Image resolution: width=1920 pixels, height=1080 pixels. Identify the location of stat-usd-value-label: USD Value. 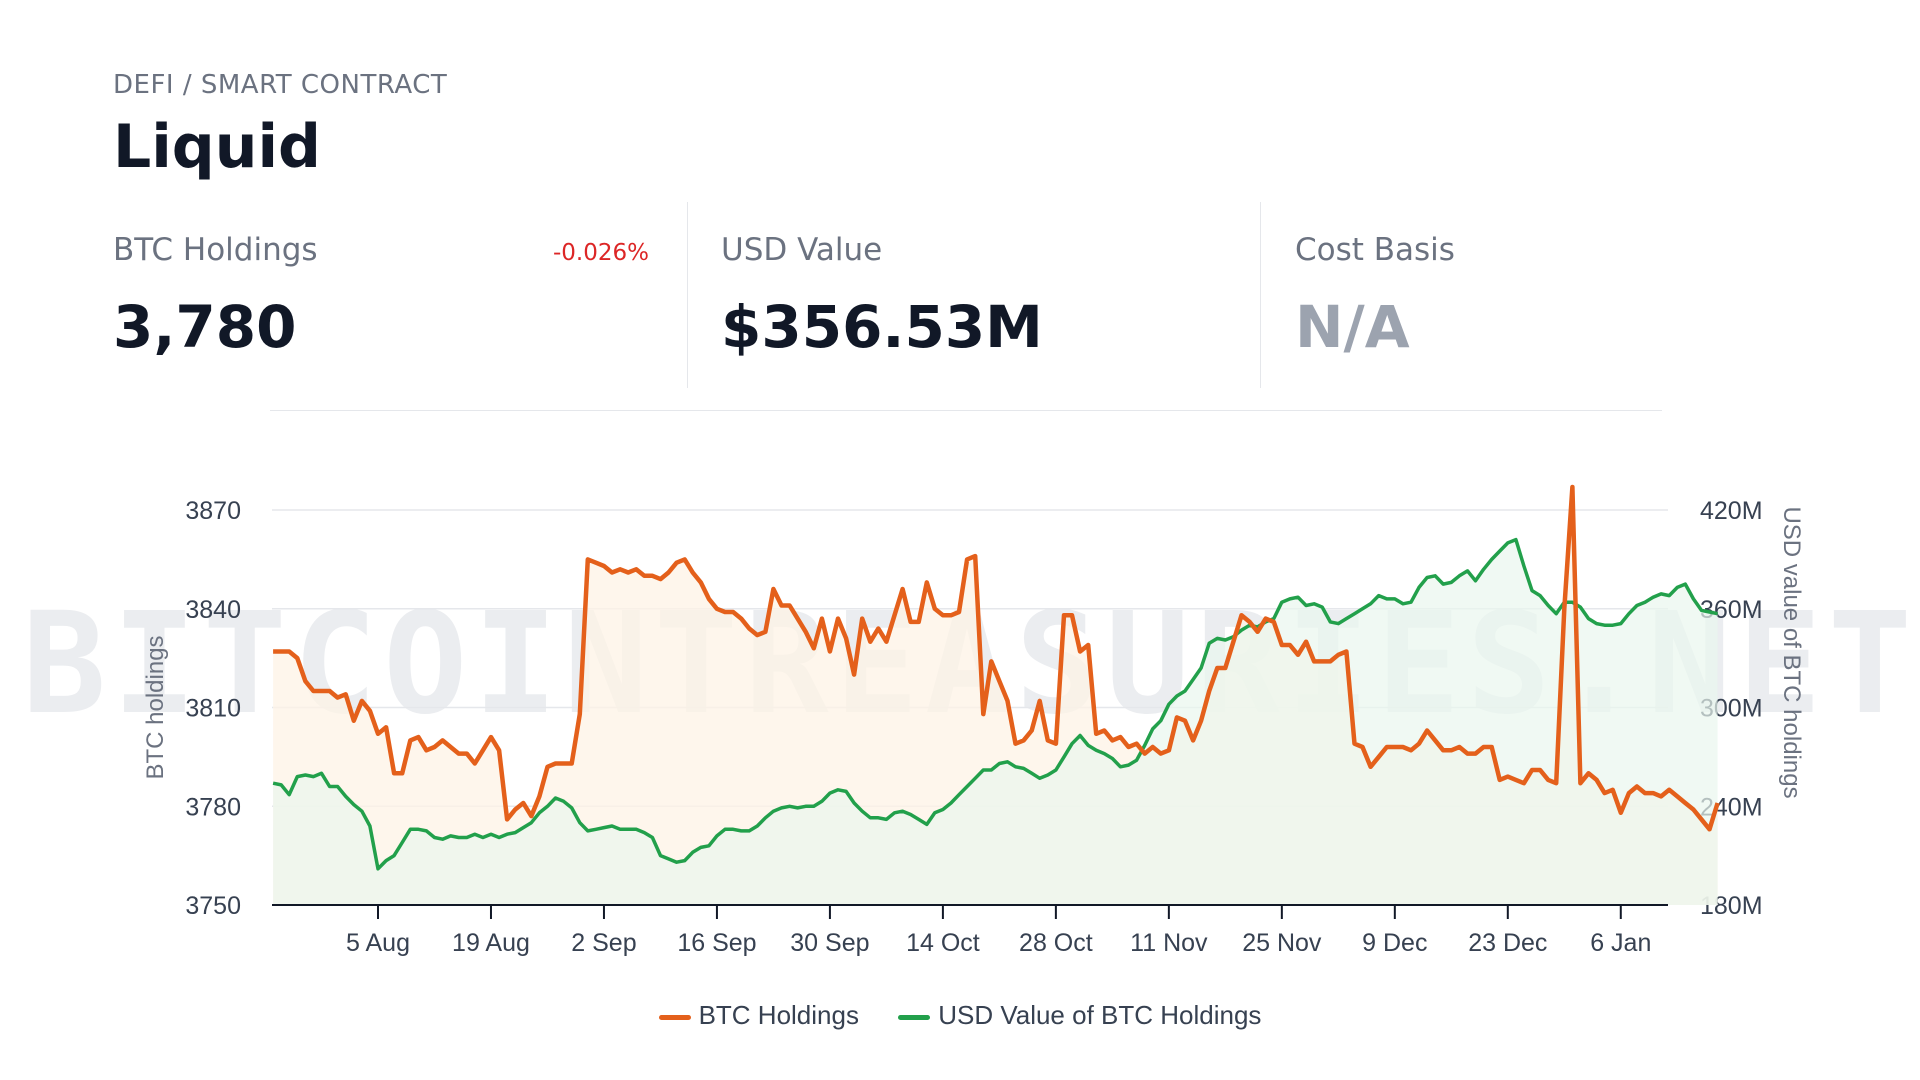
(802, 250).